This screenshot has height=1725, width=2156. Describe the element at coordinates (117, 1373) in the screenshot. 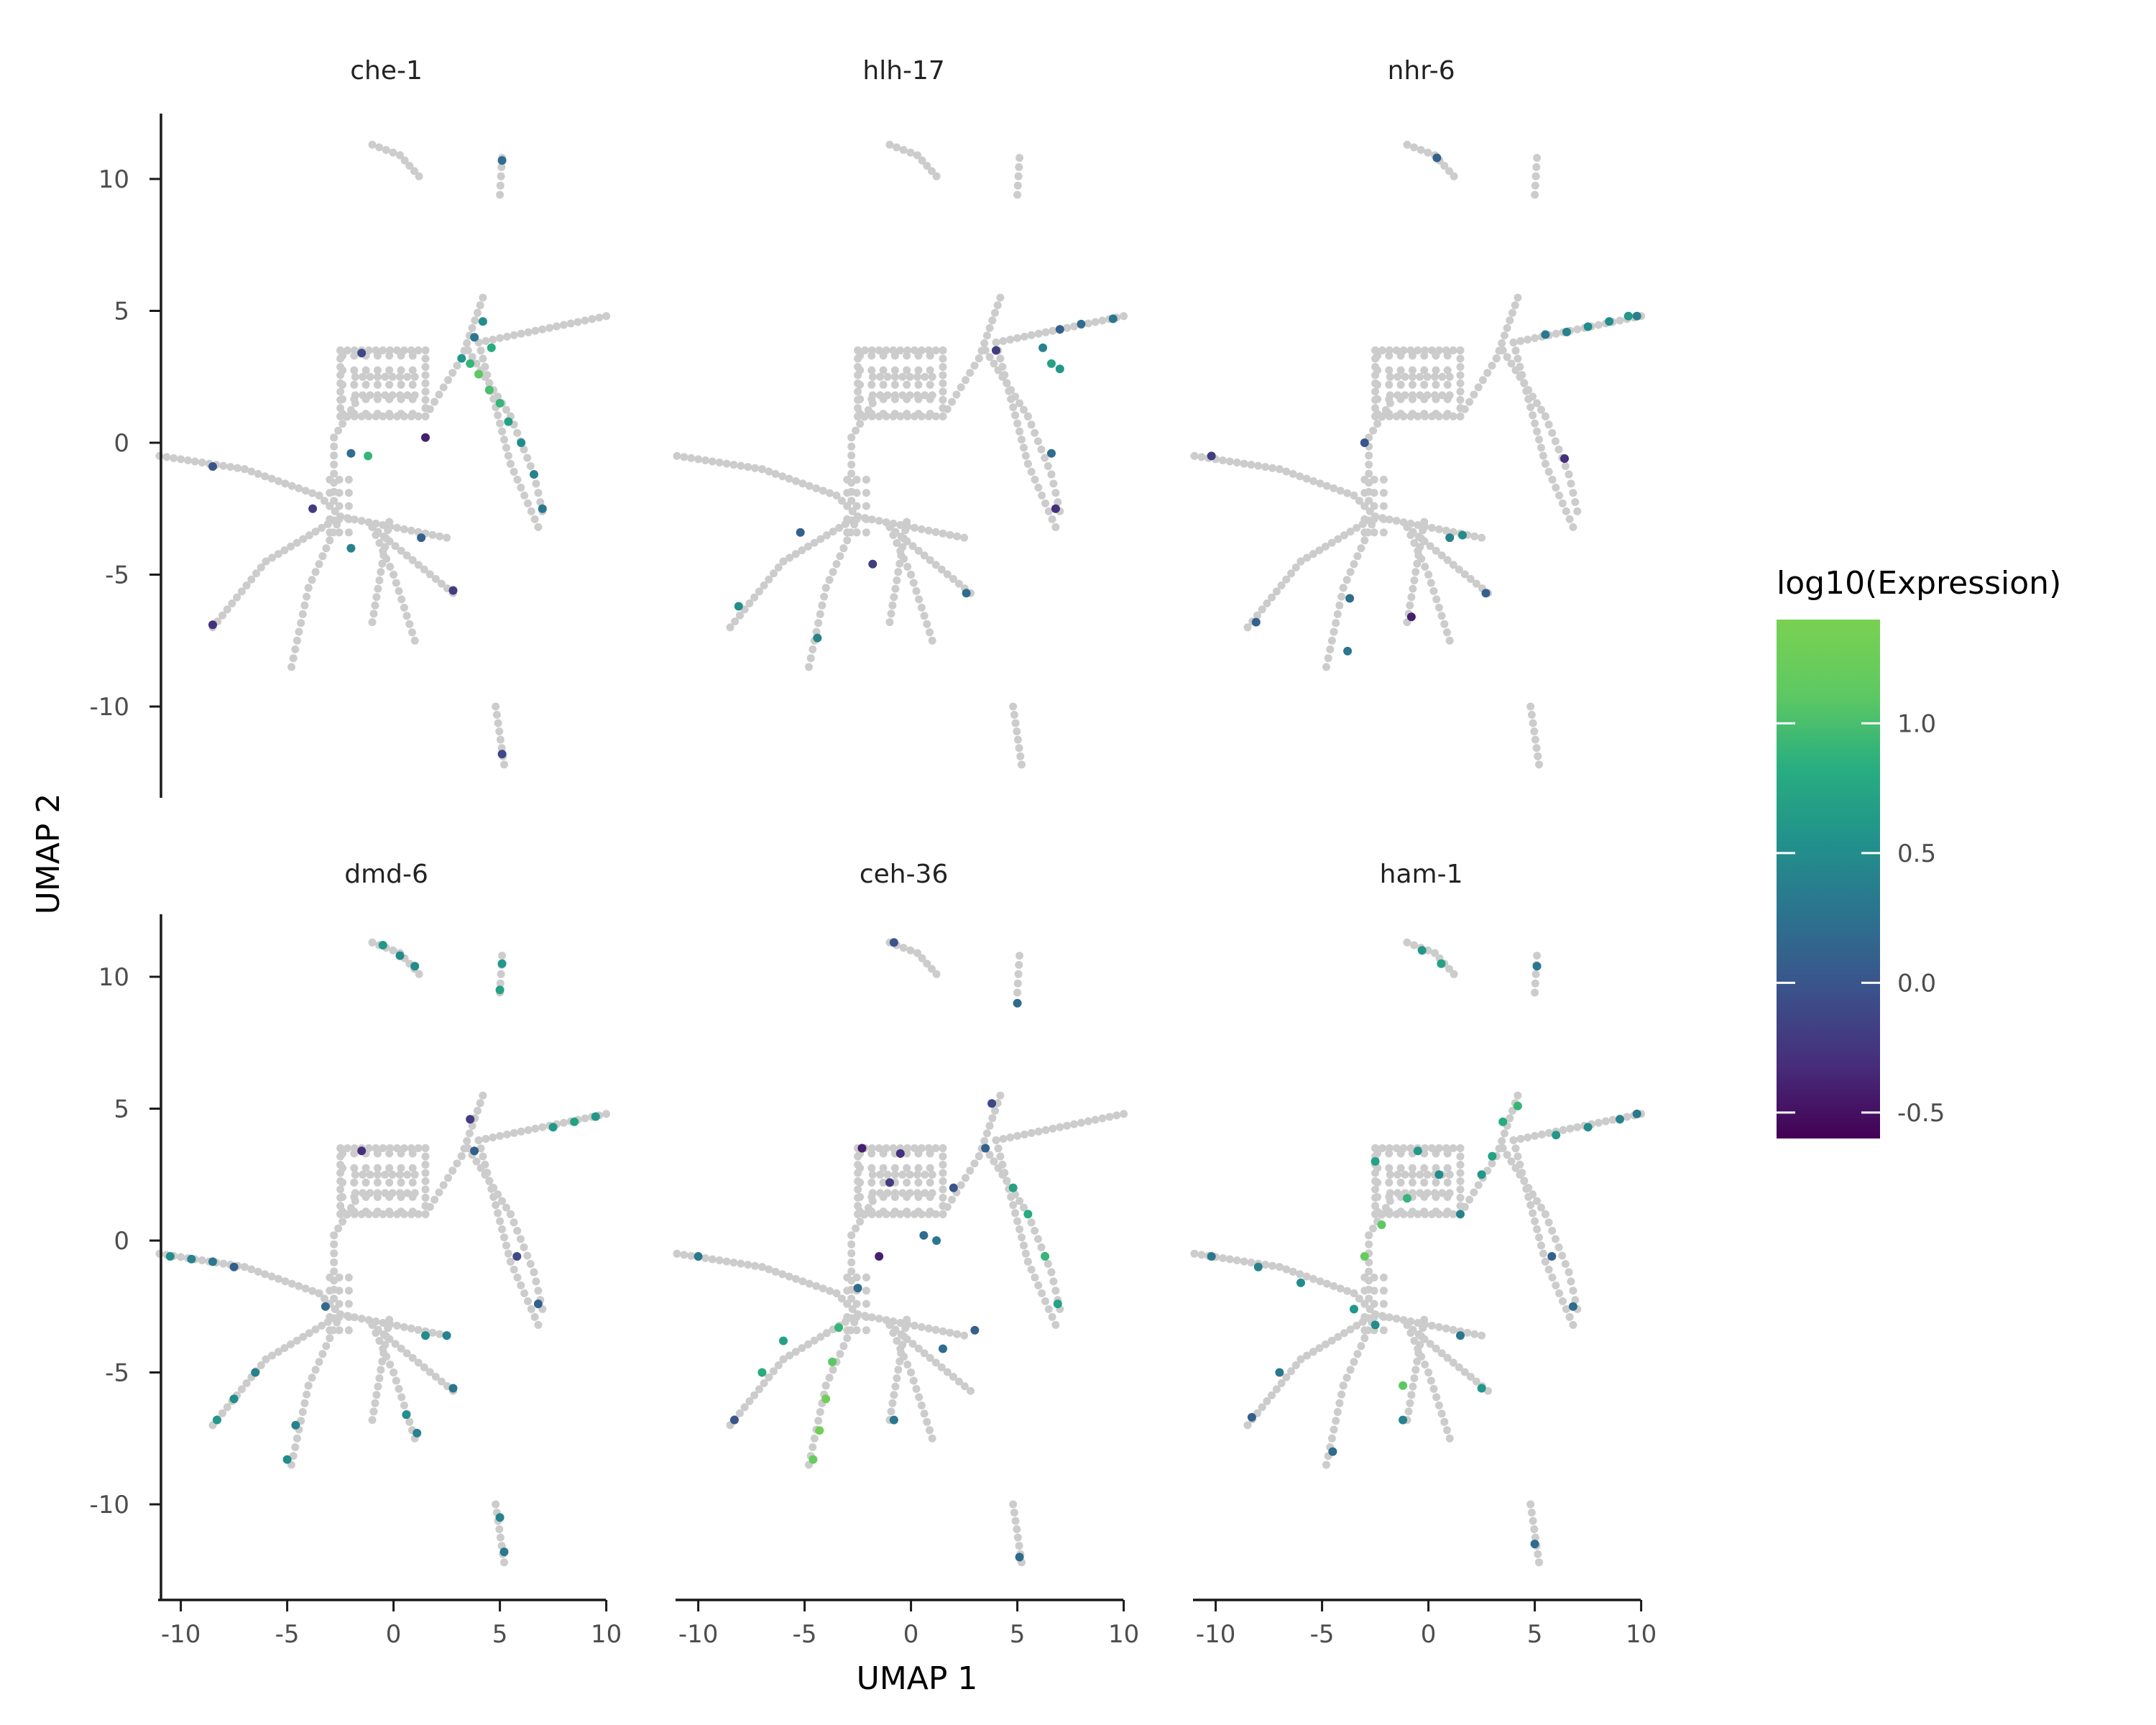

I see `y-tick-label: -5` at that location.